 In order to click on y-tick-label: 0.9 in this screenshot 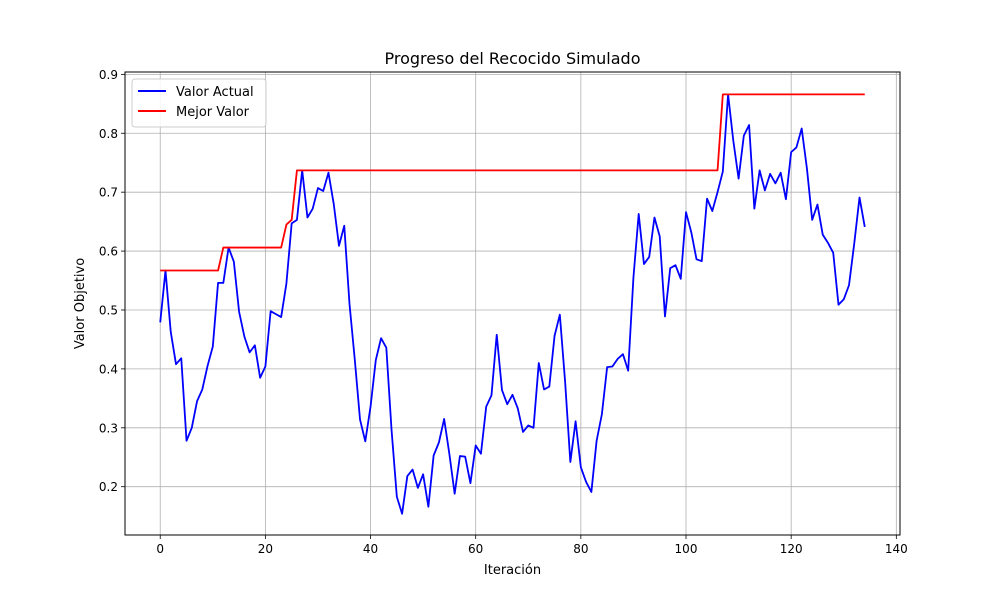, I will do `click(108, 75)`.